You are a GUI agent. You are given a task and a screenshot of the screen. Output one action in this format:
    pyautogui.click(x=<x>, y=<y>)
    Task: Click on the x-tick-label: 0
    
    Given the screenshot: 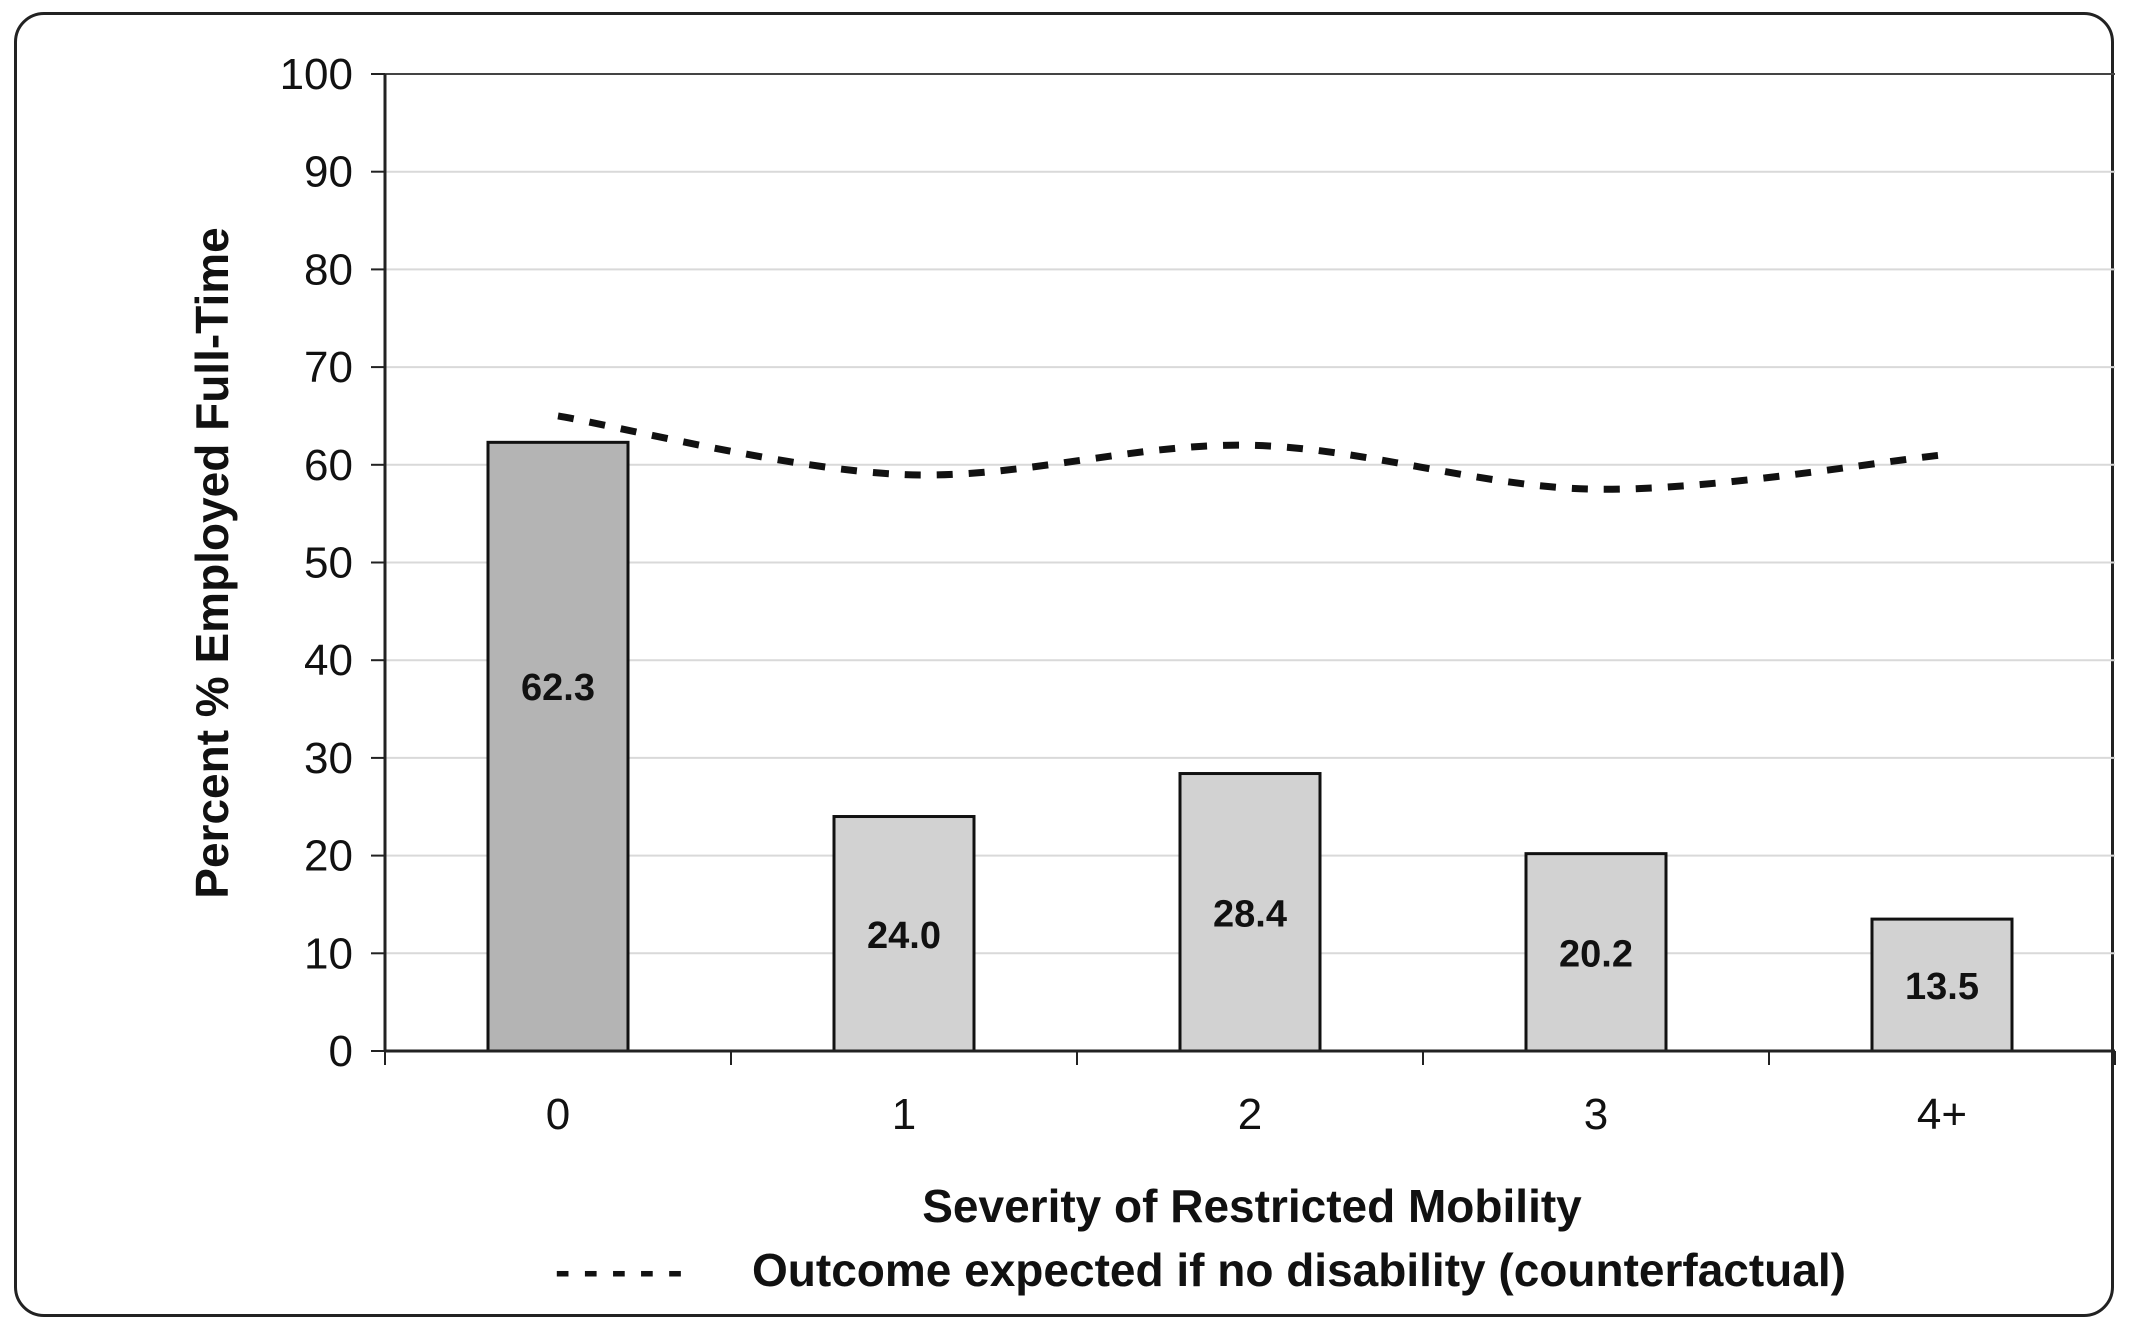 What is the action you would take?
    pyautogui.click(x=558, y=1114)
    